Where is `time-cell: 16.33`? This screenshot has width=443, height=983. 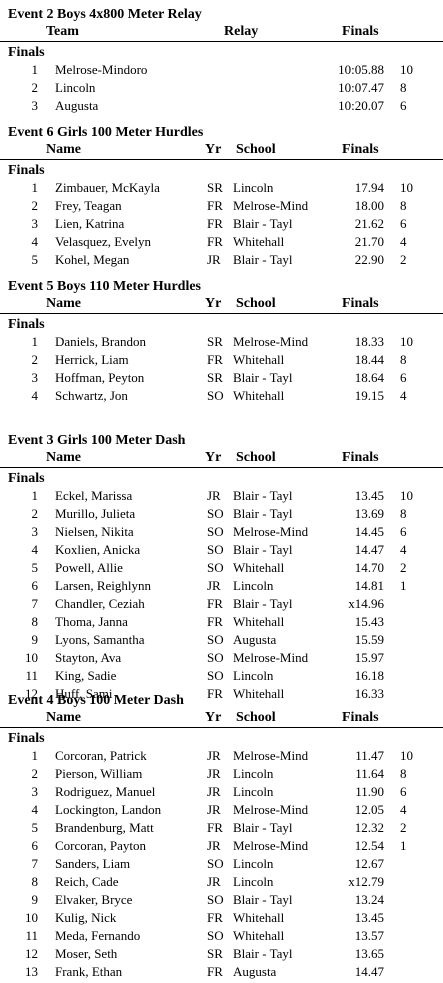
time-cell: 16.33 is located at coordinates (369, 693).